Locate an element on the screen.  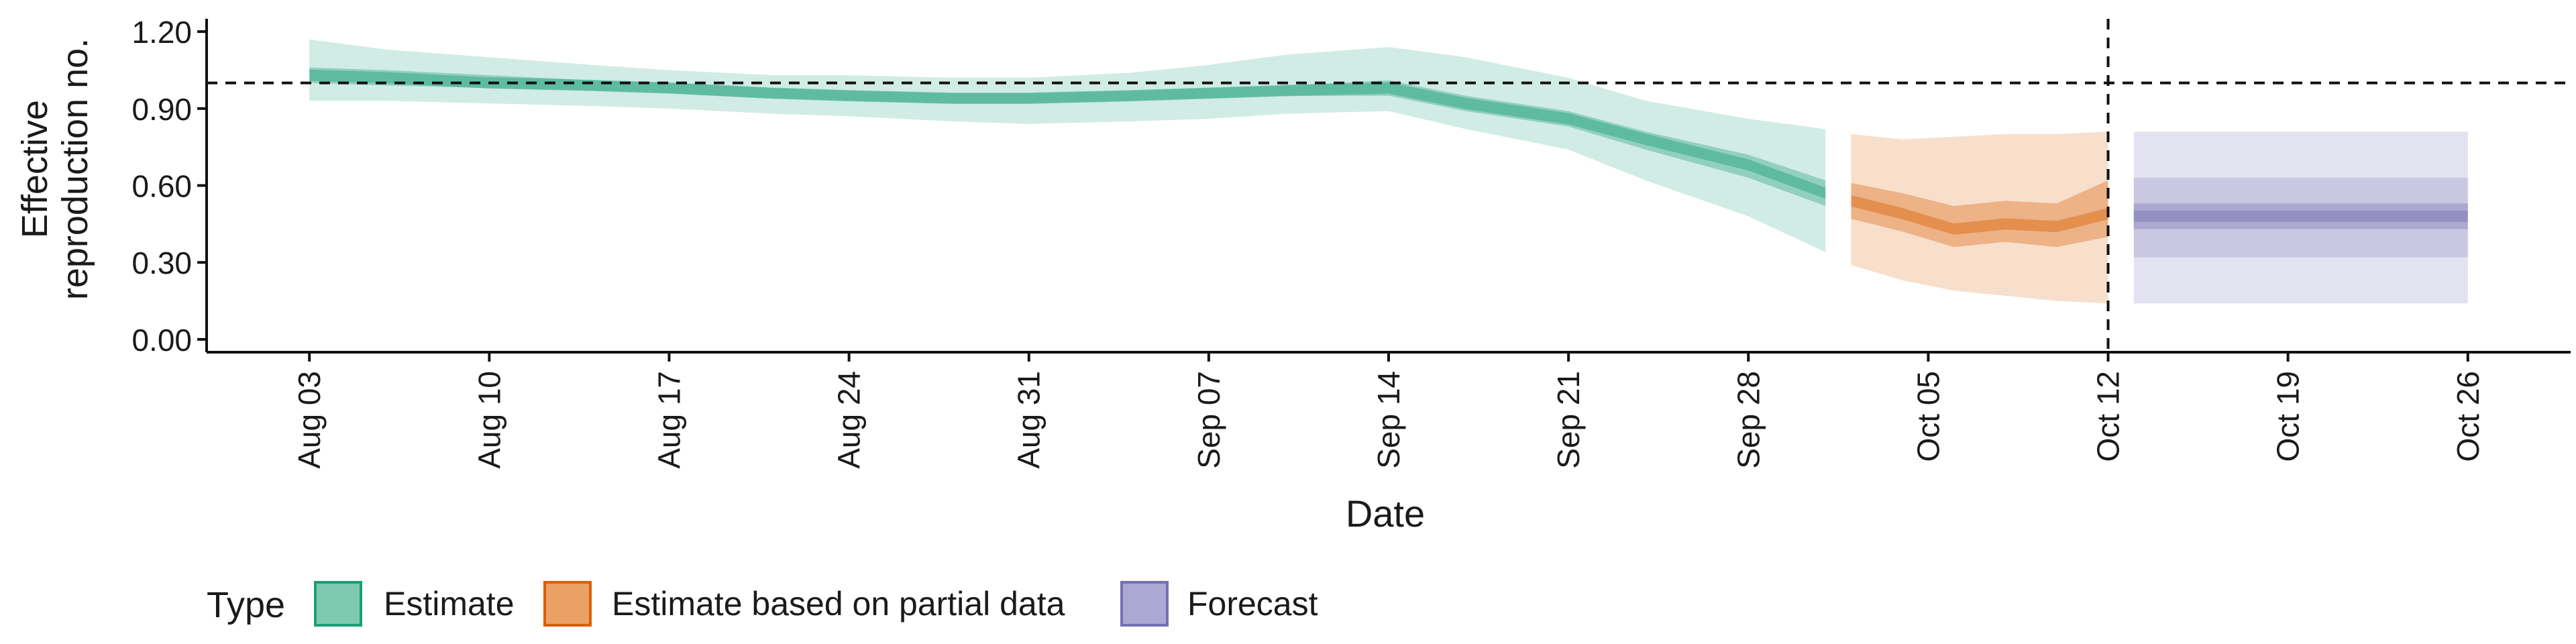
x-tick-label: Oct 26 is located at coordinates (2468, 416).